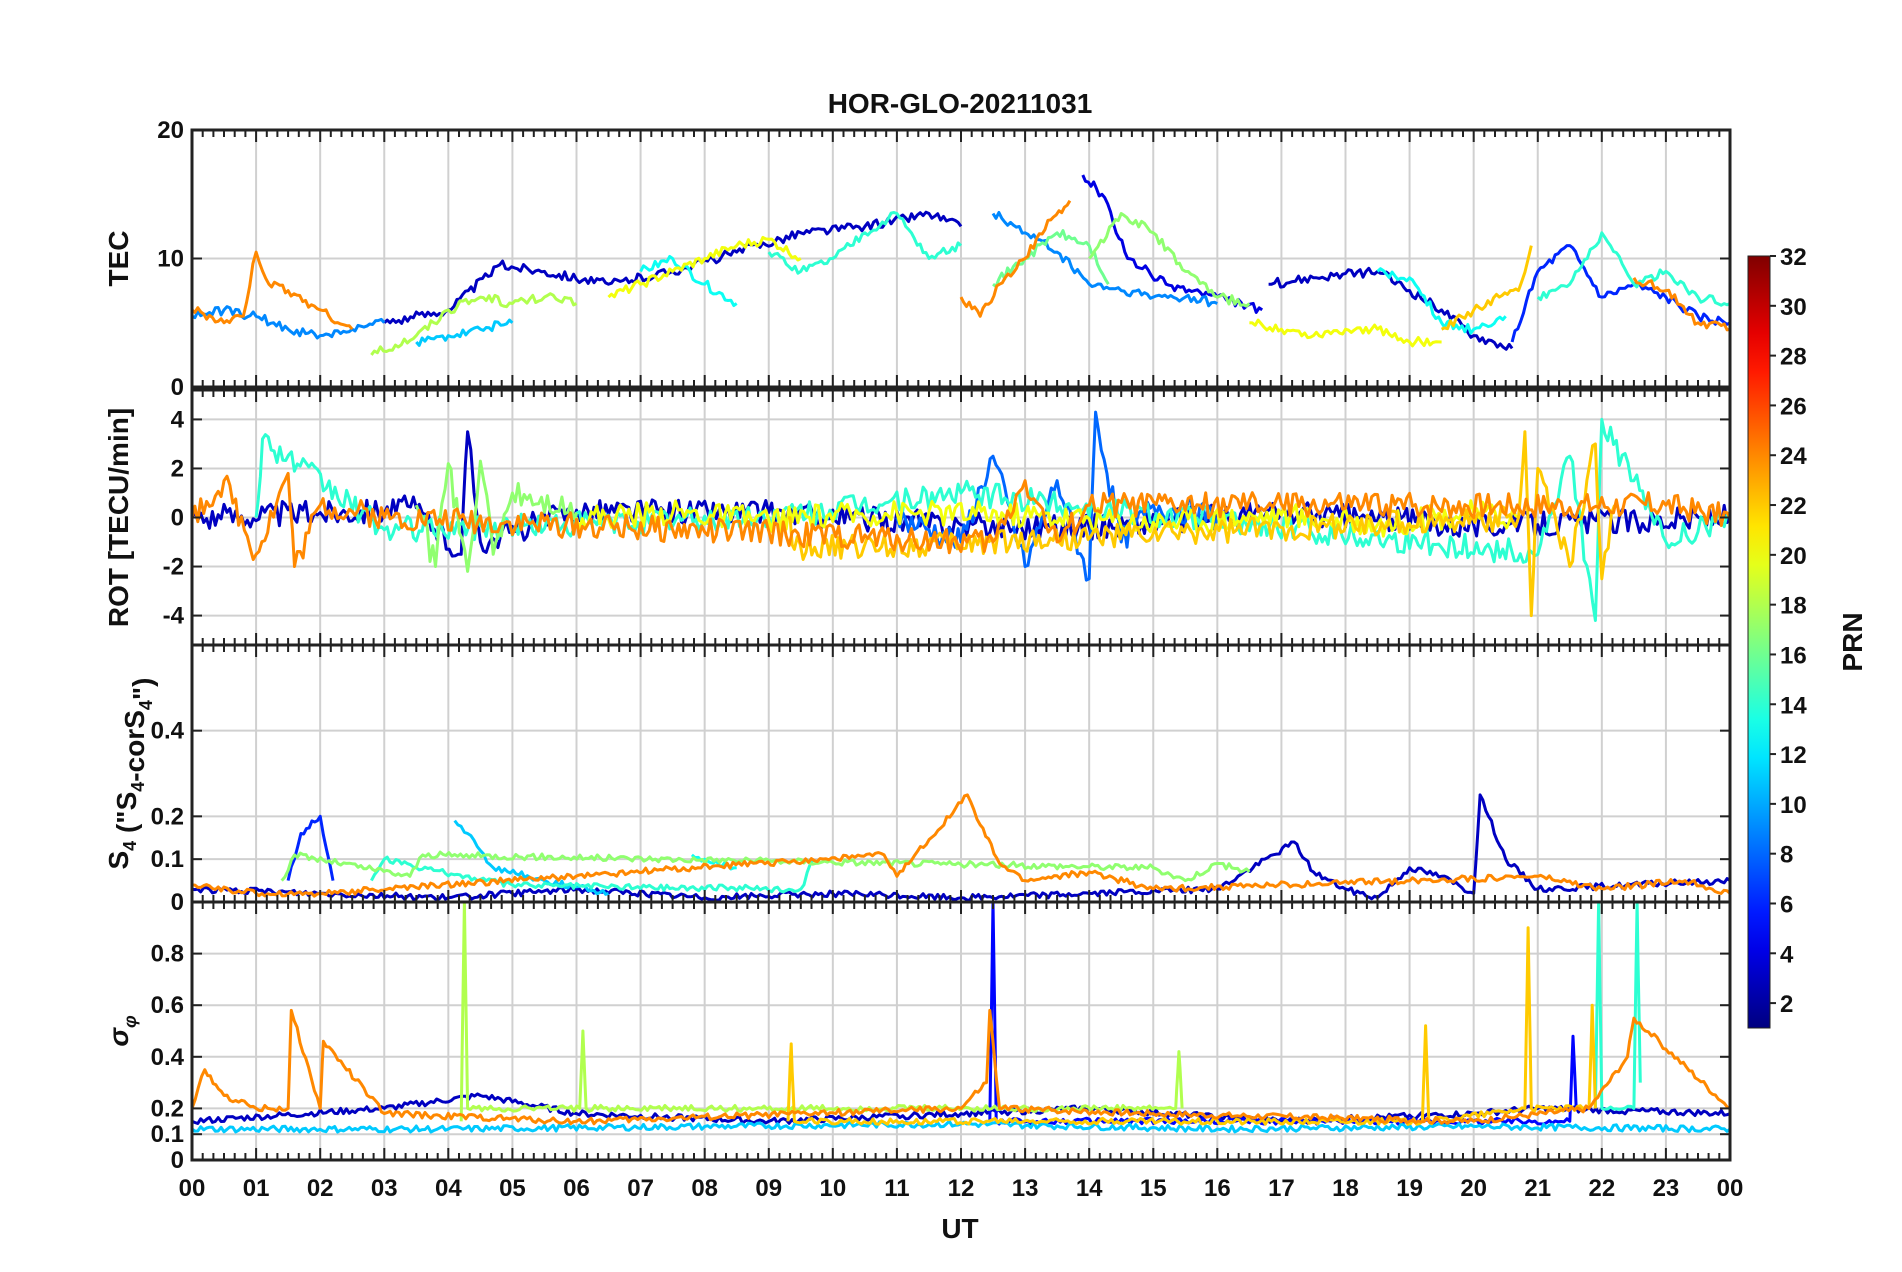 This screenshot has width=1902, height=1272. Describe the element at coordinates (167, 1005) in the screenshot. I see `y-tick-label: 0.6` at that location.